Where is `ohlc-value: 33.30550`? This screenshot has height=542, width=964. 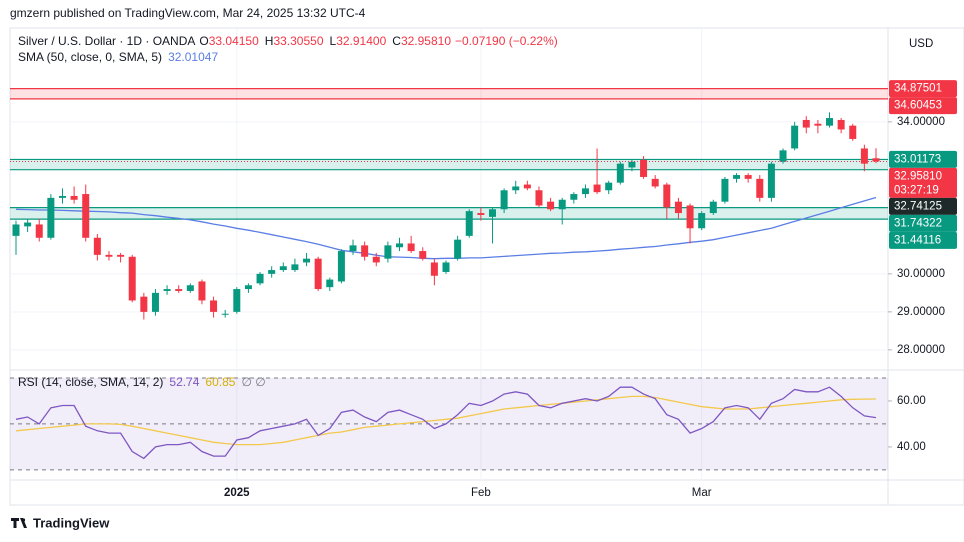 ohlc-value: 33.30550 is located at coordinates (298, 41).